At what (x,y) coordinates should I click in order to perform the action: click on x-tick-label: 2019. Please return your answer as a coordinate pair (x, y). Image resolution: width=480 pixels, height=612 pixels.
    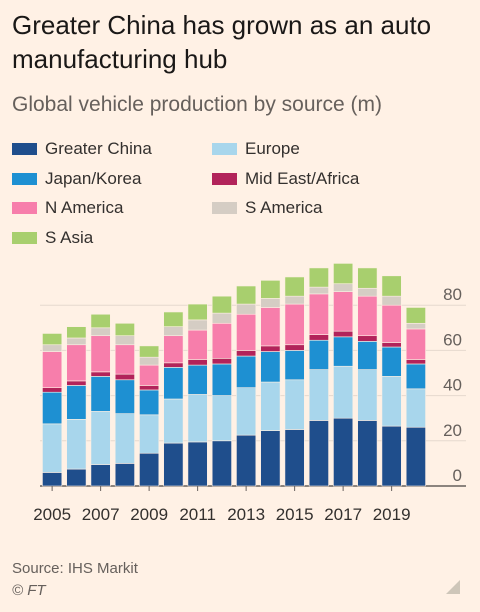
    Looking at the image, I should click on (392, 514).